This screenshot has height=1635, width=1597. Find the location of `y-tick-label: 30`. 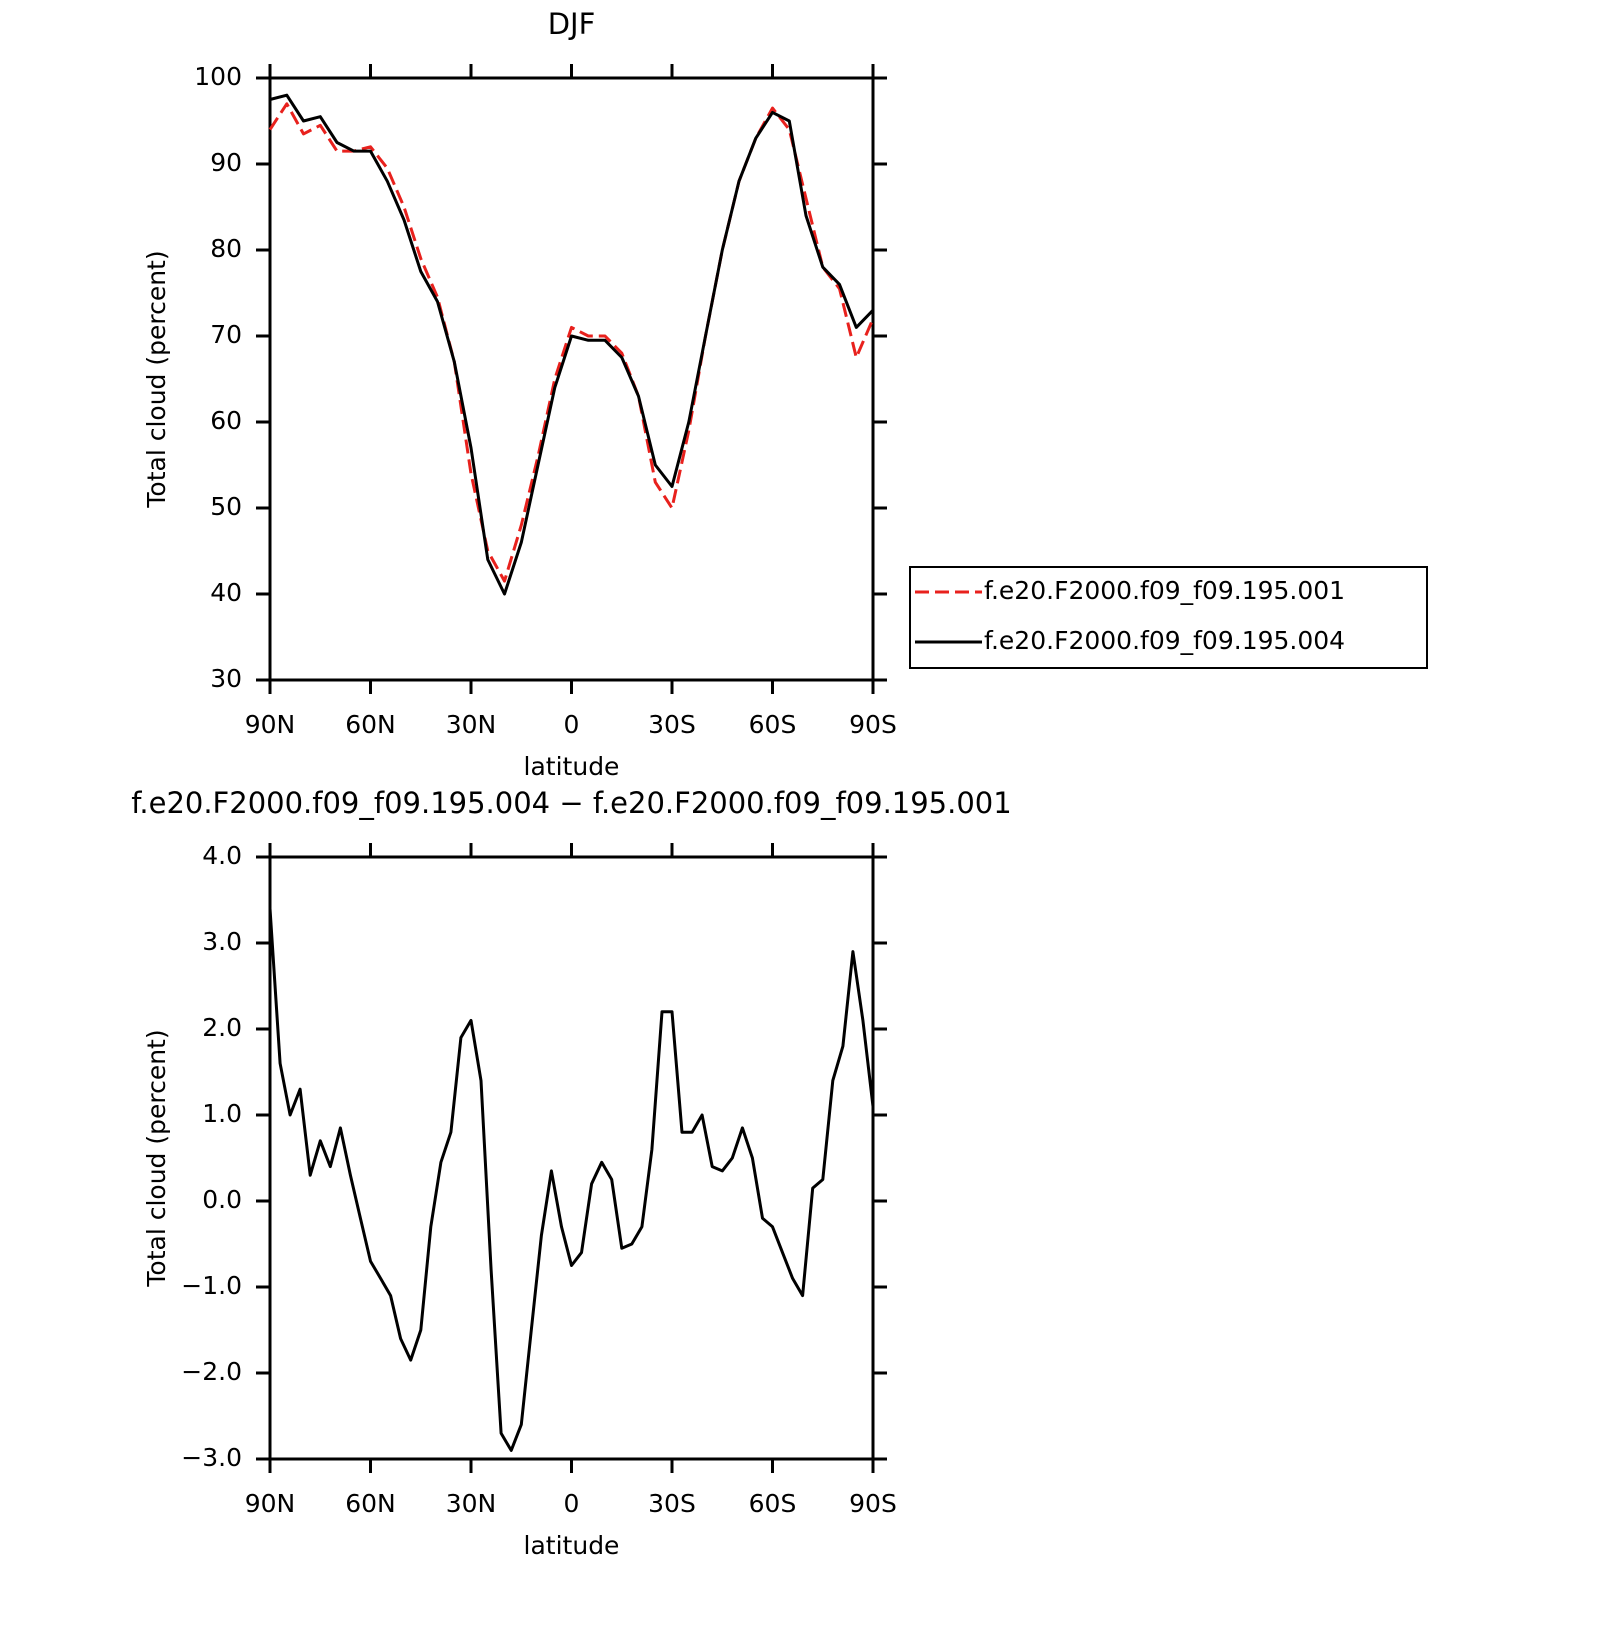

y-tick-label: 30 is located at coordinates (226, 678).